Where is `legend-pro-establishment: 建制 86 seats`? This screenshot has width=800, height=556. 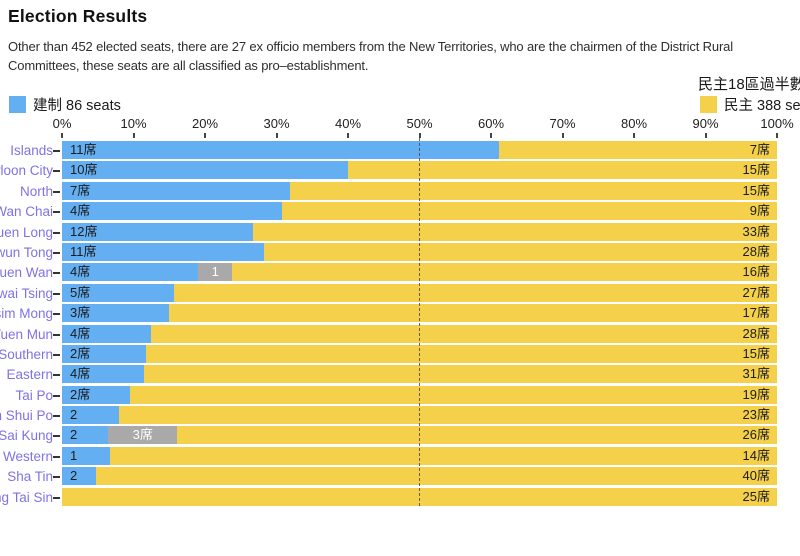
legend-pro-establishment: 建制 86 seats is located at coordinates (65, 105).